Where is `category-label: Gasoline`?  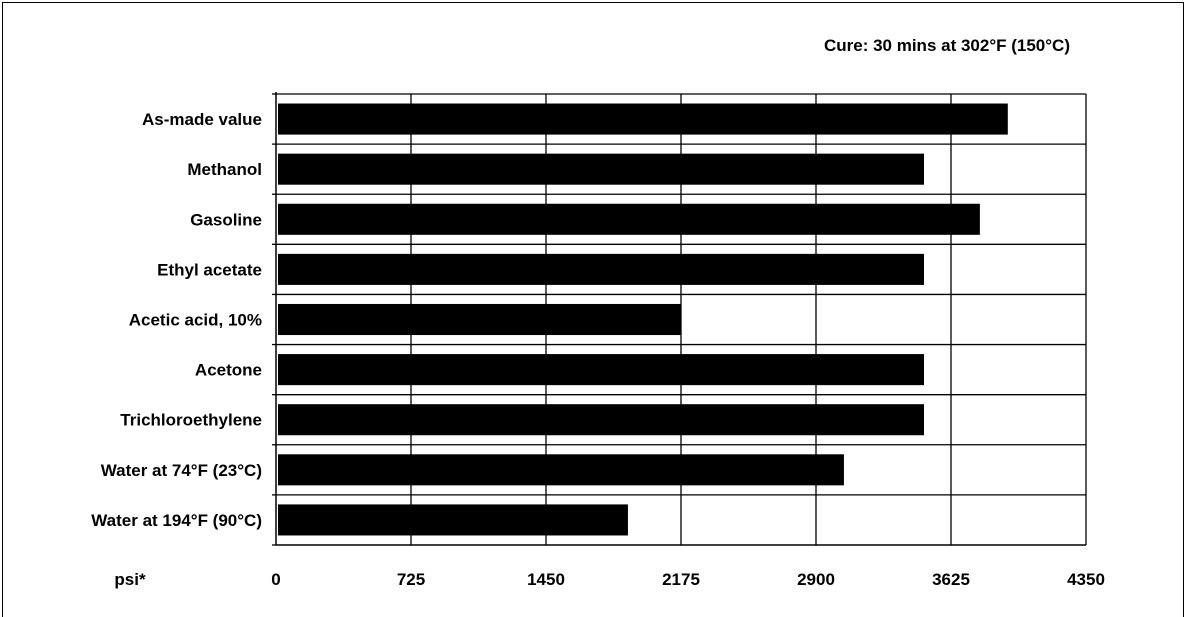 category-label: Gasoline is located at coordinates (226, 219).